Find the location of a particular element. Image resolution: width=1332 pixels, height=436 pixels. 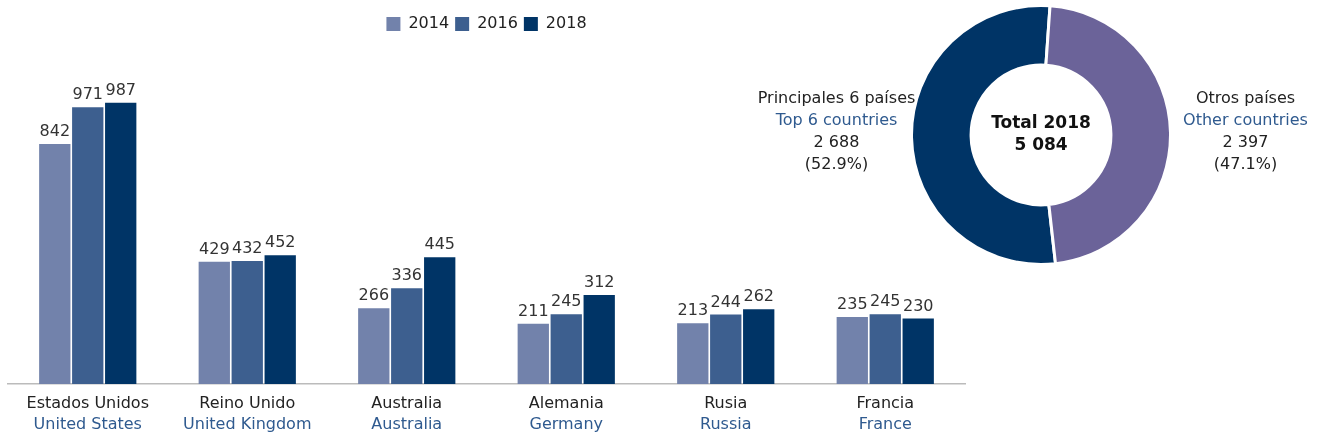

data-label: 211 is located at coordinates (533, 311).